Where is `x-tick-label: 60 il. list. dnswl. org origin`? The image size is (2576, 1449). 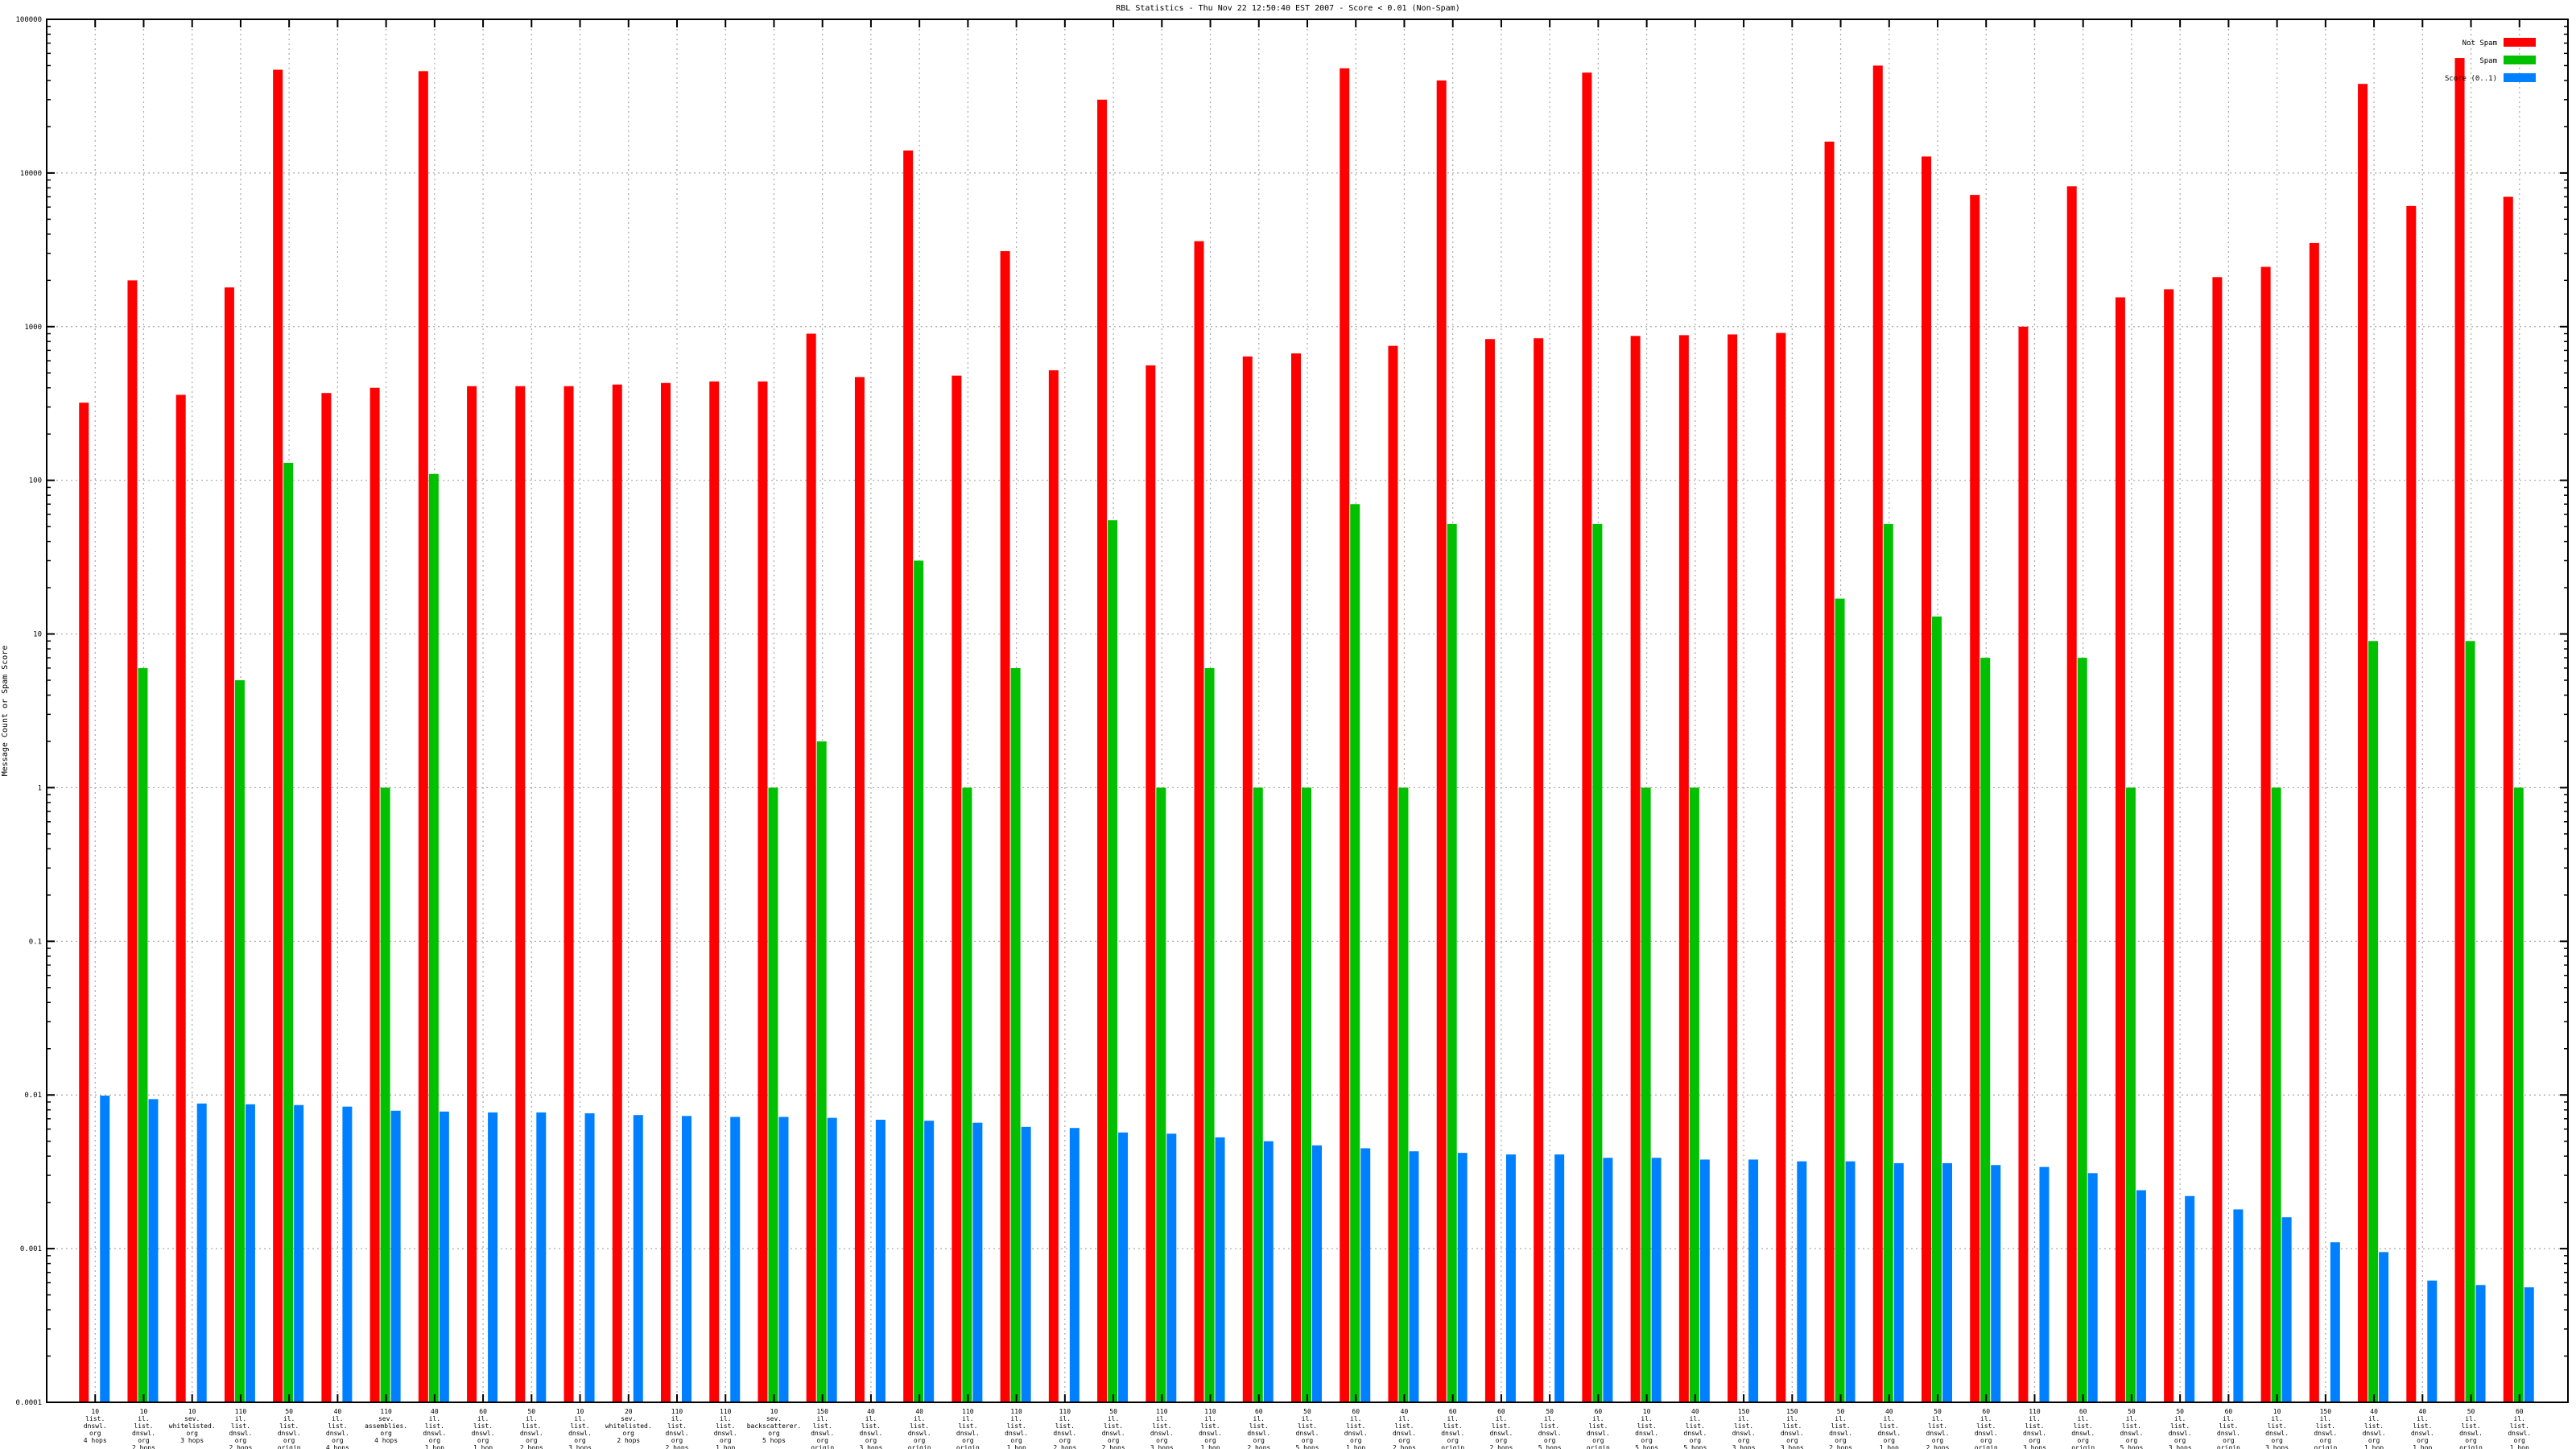 x-tick-label: 60 il. list. dnswl. org origin is located at coordinates (2083, 1428).